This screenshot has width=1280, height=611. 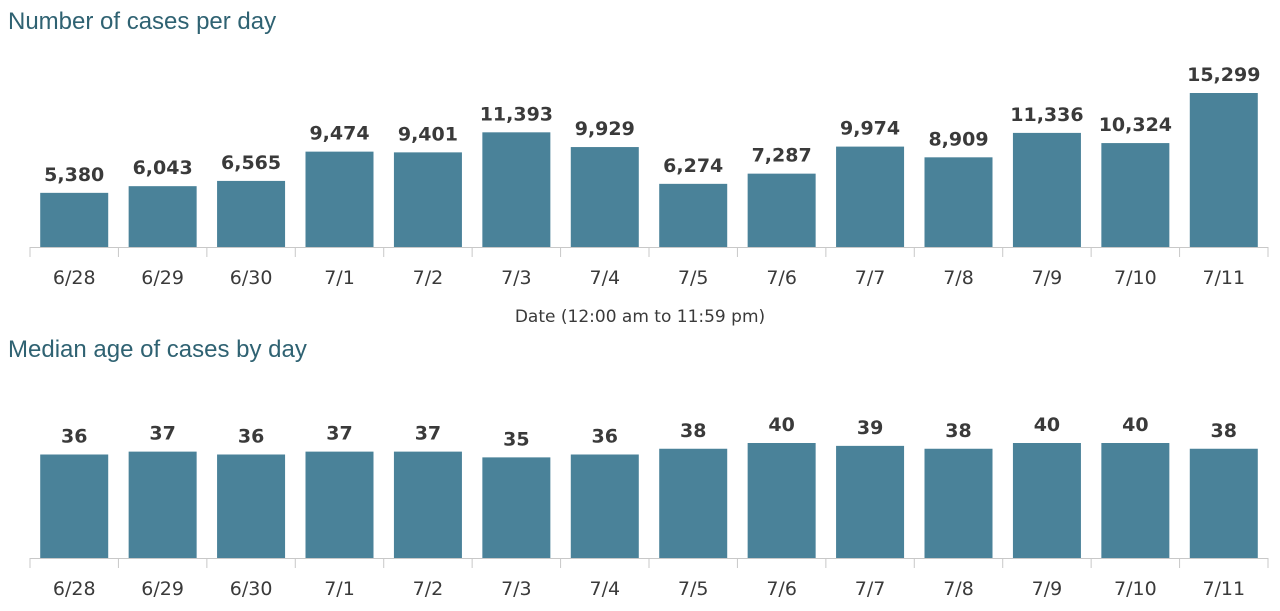 I want to click on cases-data-label: 9,401, so click(x=428, y=134).